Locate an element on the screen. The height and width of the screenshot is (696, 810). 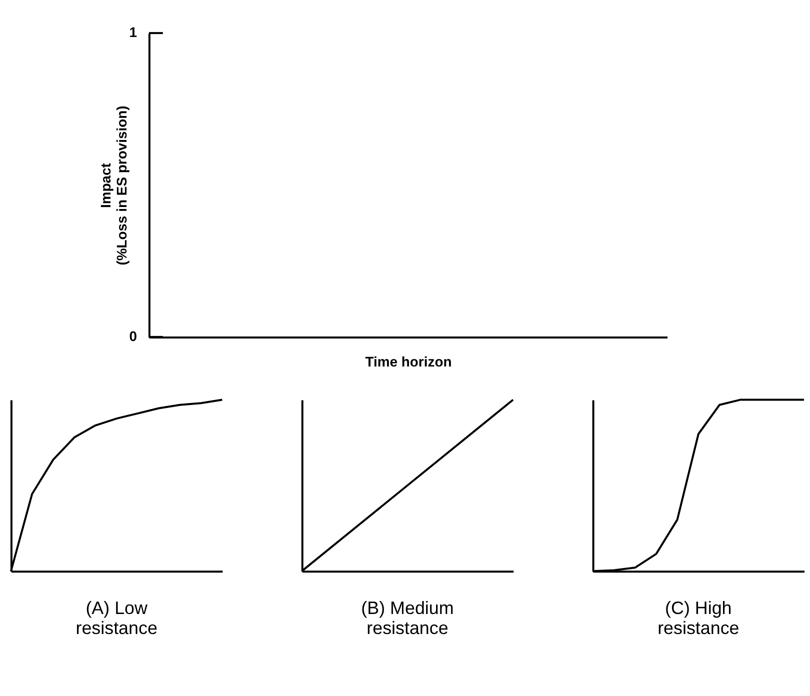
text: (A) Low resistance is located at coordinates (117, 618).